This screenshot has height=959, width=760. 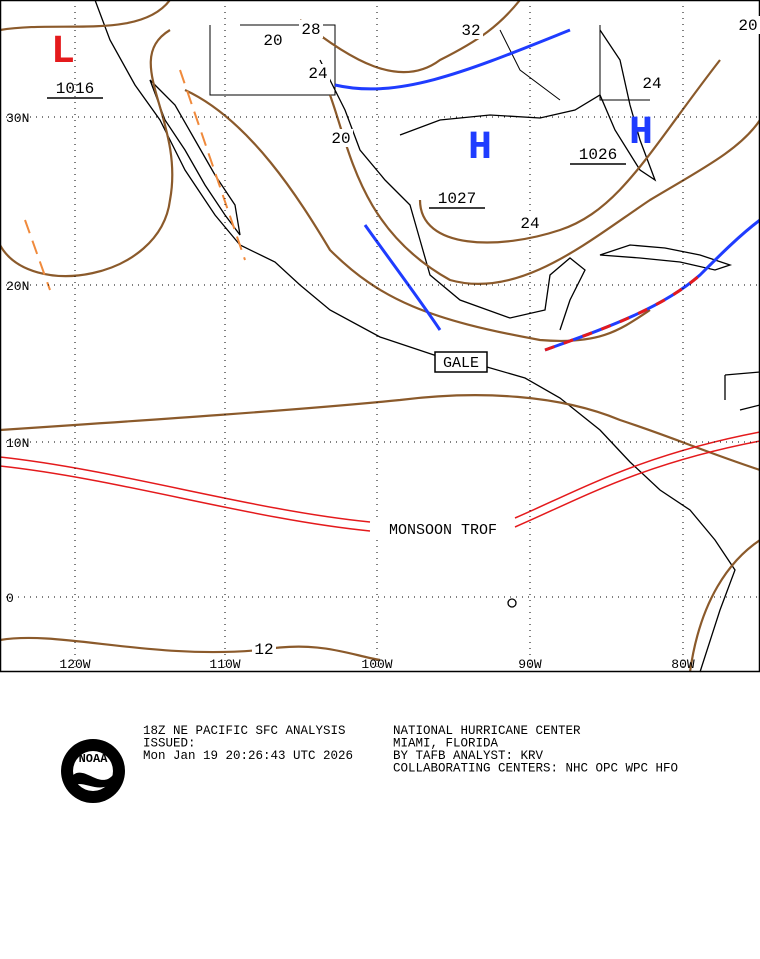 I want to click on pressure-center-value: 1016, so click(x=75, y=89).